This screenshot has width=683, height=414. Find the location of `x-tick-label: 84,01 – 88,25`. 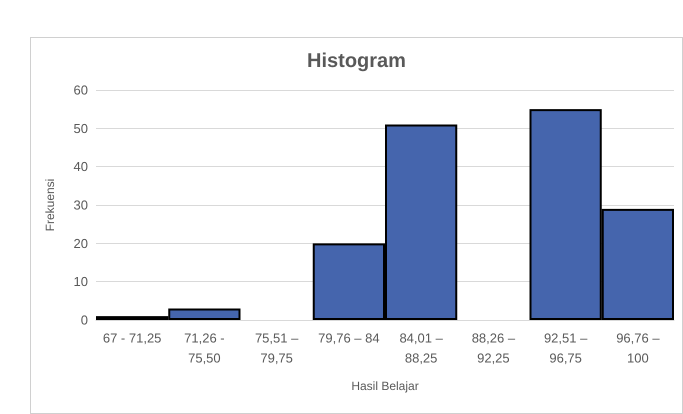

x-tick-label: 84,01 – 88,25 is located at coordinates (421, 348).